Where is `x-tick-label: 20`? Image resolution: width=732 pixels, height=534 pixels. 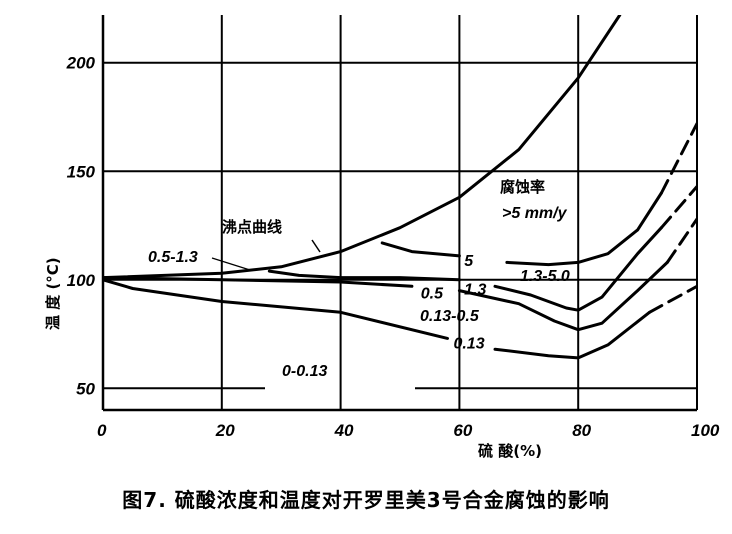 x-tick-label: 20 is located at coordinates (225, 430).